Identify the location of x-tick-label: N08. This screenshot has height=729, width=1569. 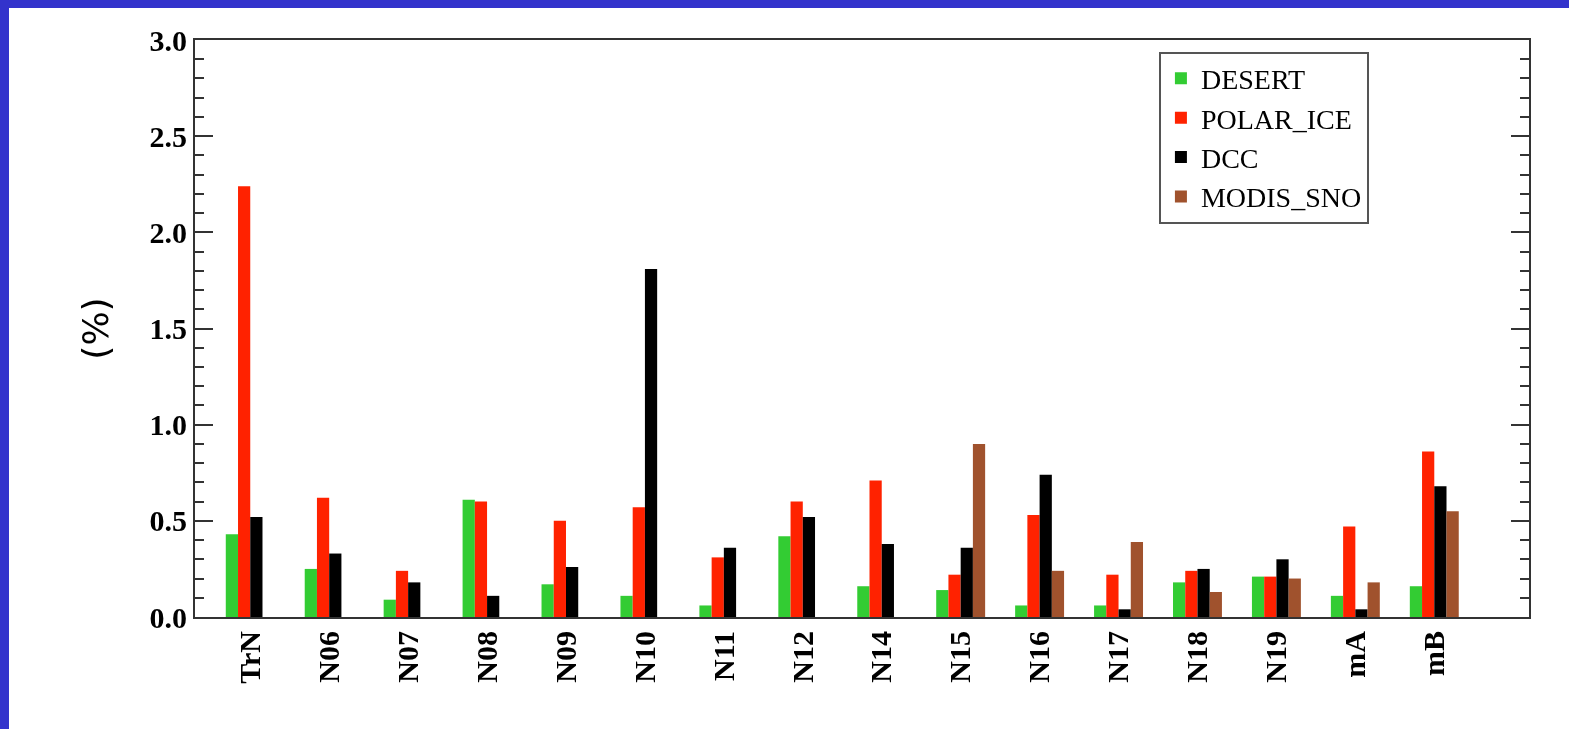
(486, 657).